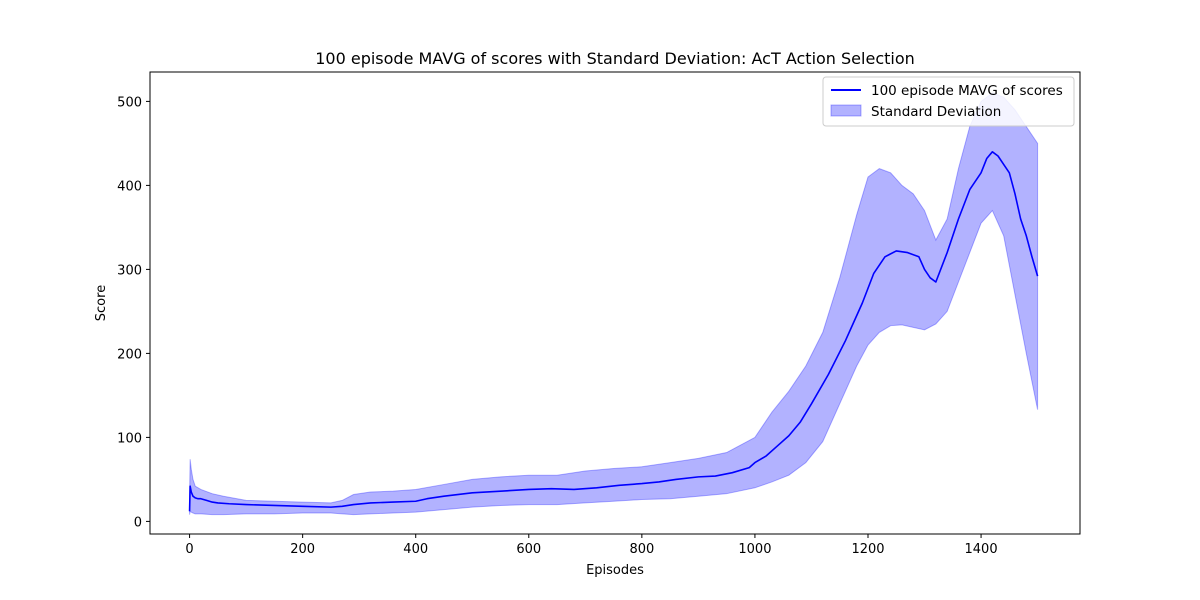 This screenshot has height=600, width=1200. Describe the element at coordinates (129, 186) in the screenshot. I see `y-tick-label: 400` at that location.